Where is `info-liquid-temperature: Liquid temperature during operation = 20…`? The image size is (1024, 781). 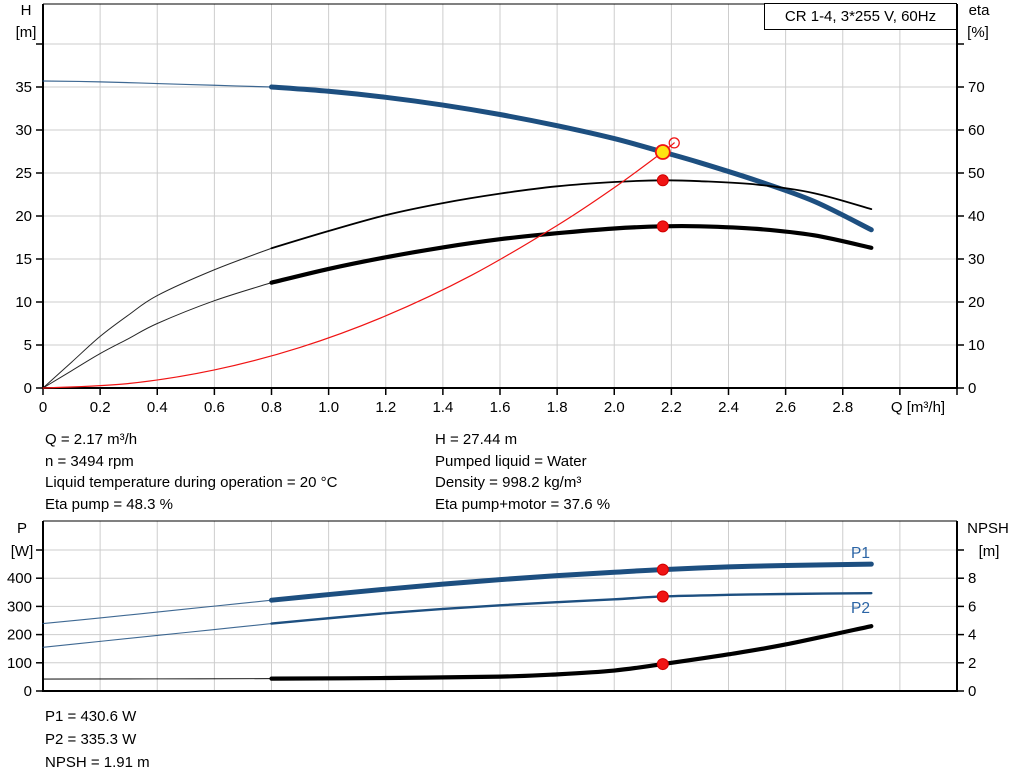 info-liquid-temperature: Liquid temperature during operation = 20… is located at coordinates (191, 482).